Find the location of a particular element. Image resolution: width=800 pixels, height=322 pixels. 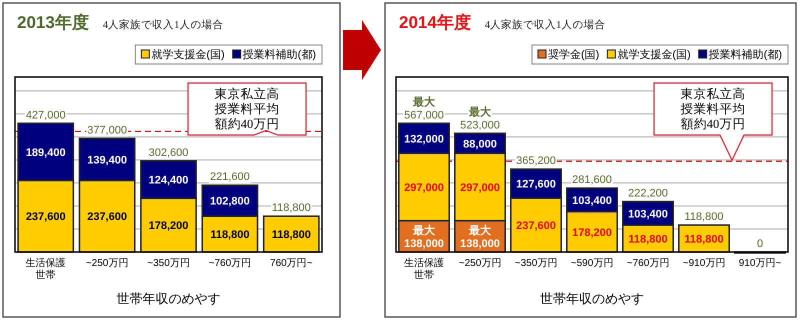

total-label: 365,200 is located at coordinates (536, 161).